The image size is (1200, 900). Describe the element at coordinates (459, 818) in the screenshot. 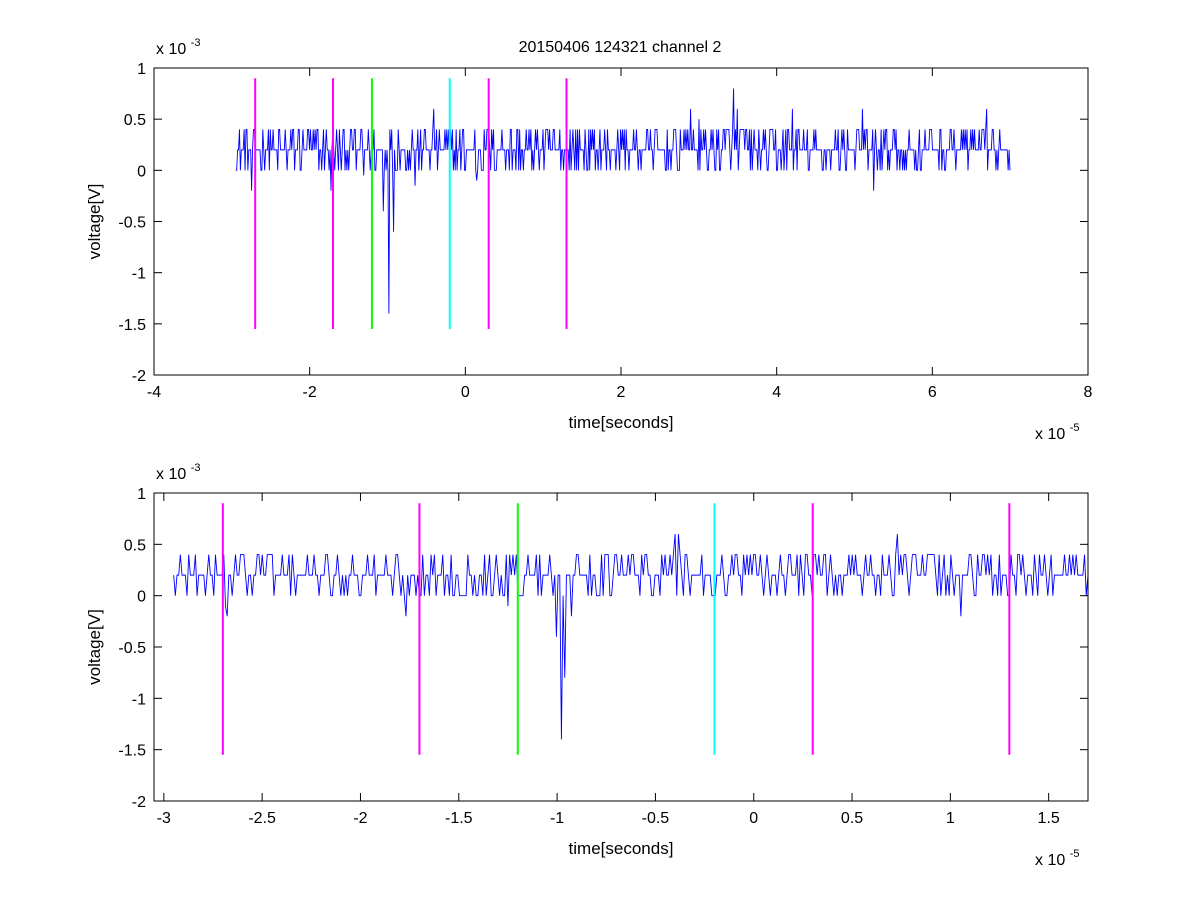

I see `x-tick-label: -1.5` at that location.